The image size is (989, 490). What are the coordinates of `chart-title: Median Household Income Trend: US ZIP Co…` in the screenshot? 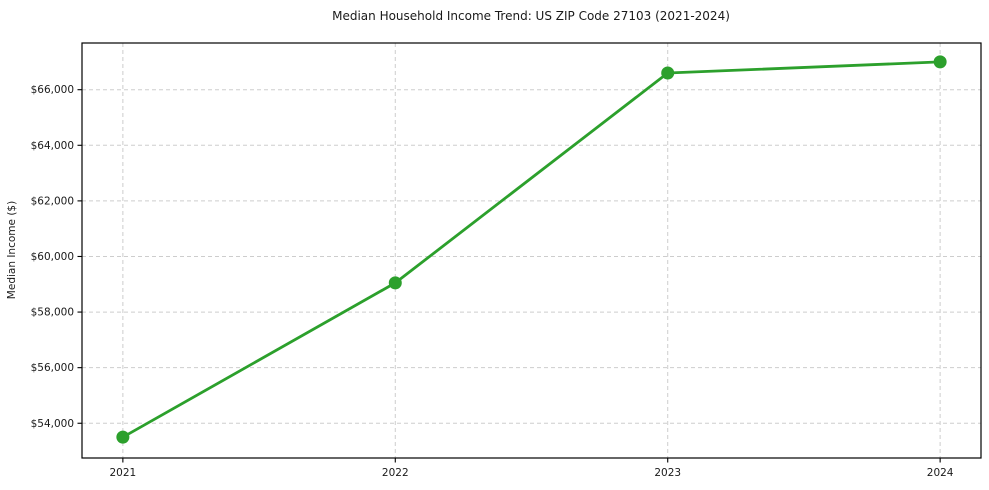 It's located at (531, 16).